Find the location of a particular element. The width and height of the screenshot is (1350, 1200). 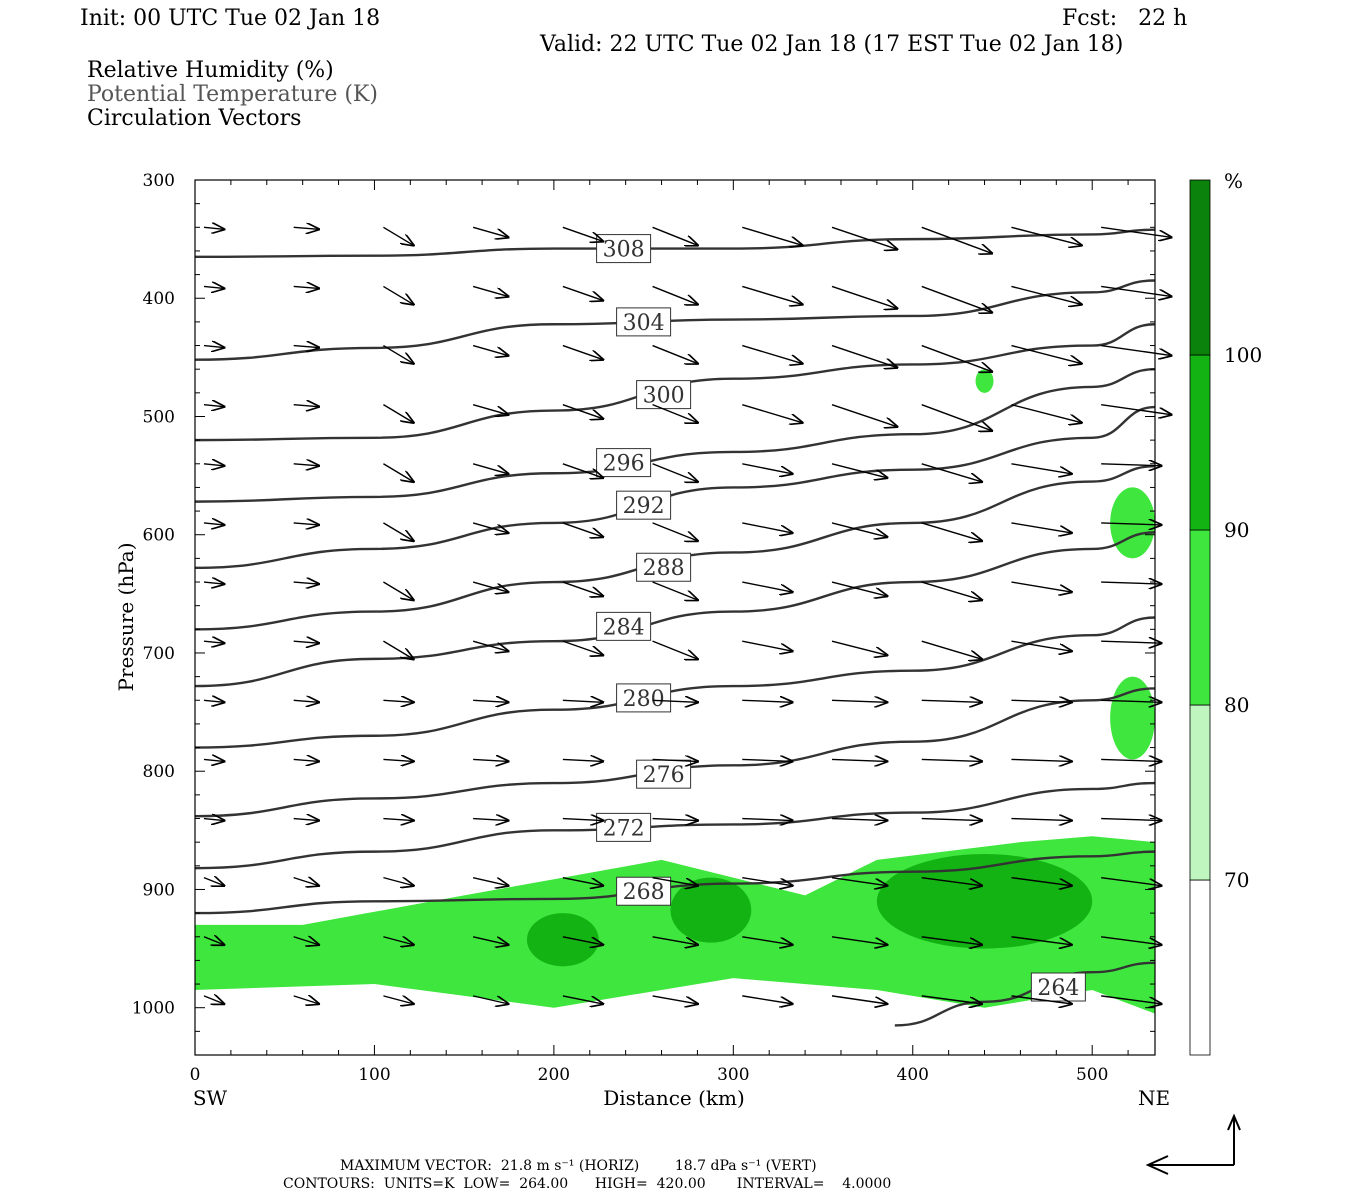

x-axis-title: Distance (km) is located at coordinates (674, 1098).